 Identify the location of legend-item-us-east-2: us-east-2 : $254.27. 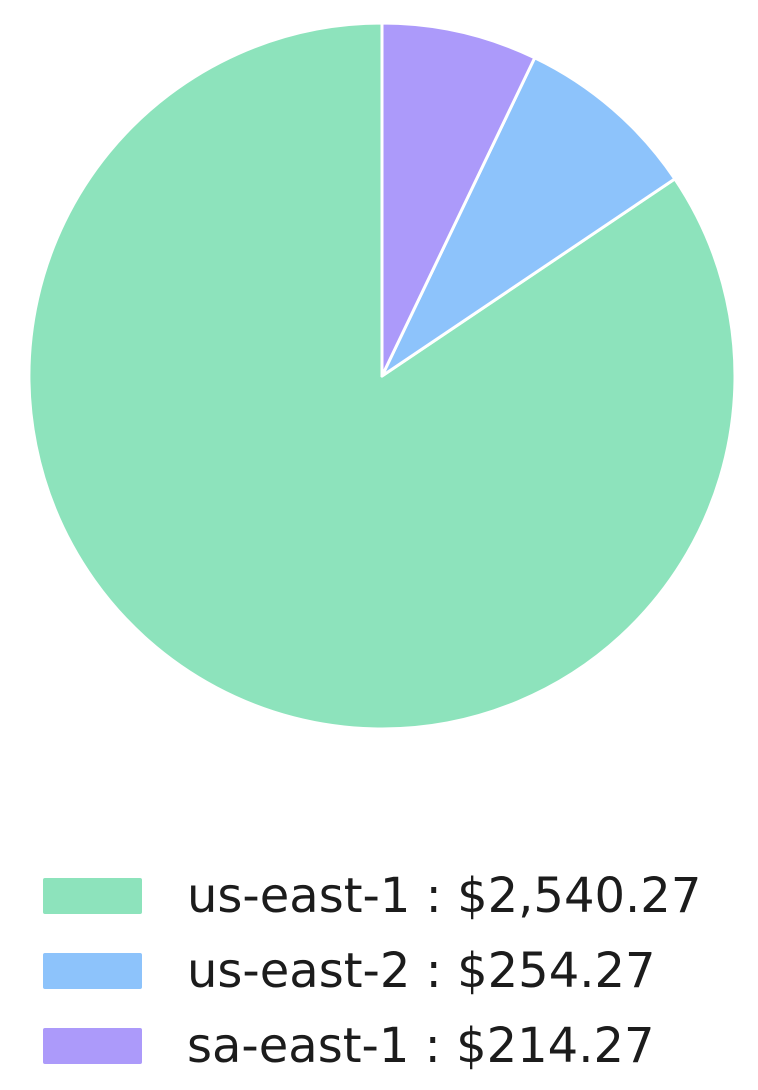
(372, 971).